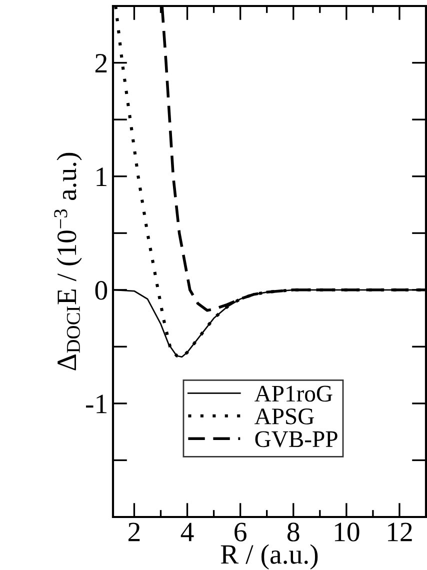 The width and height of the screenshot is (427, 570). Describe the element at coordinates (68, 261) in the screenshot. I see `y-axis-title: Δ$_{DOCI}$E / (10$^{−3}$ a.u.)` at that location.